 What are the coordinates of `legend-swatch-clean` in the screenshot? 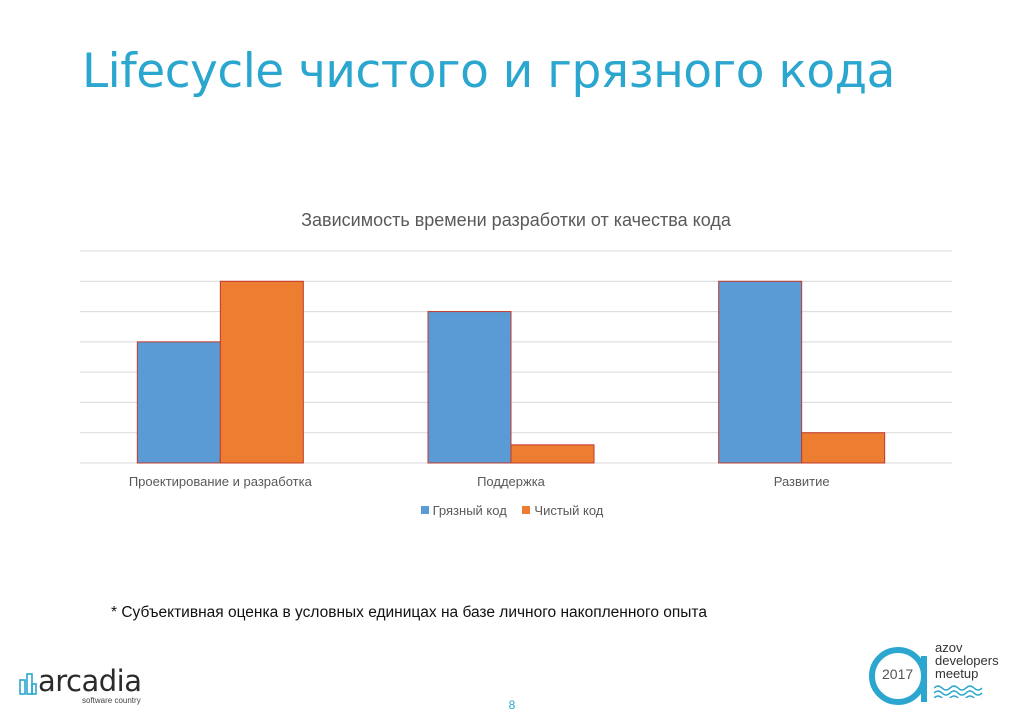 It's located at (526, 510).